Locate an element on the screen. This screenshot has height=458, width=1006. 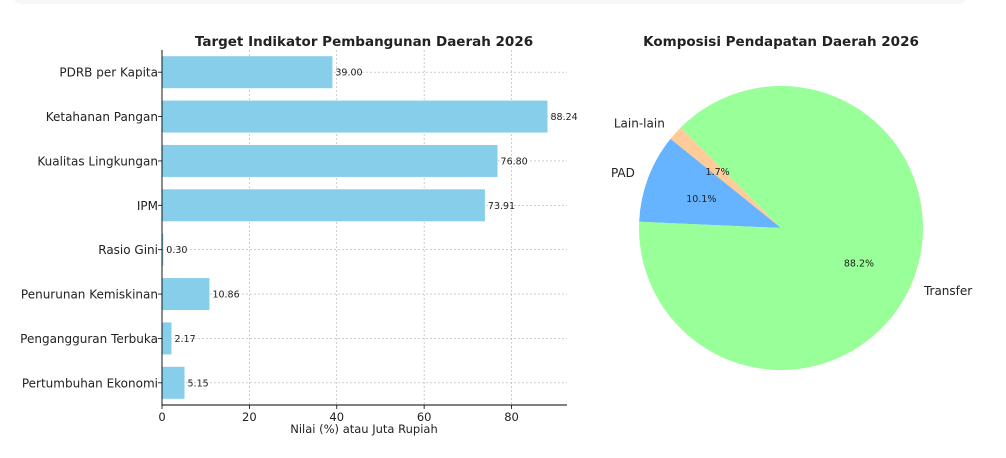
pie-pct-label: 88.2% is located at coordinates (859, 263).